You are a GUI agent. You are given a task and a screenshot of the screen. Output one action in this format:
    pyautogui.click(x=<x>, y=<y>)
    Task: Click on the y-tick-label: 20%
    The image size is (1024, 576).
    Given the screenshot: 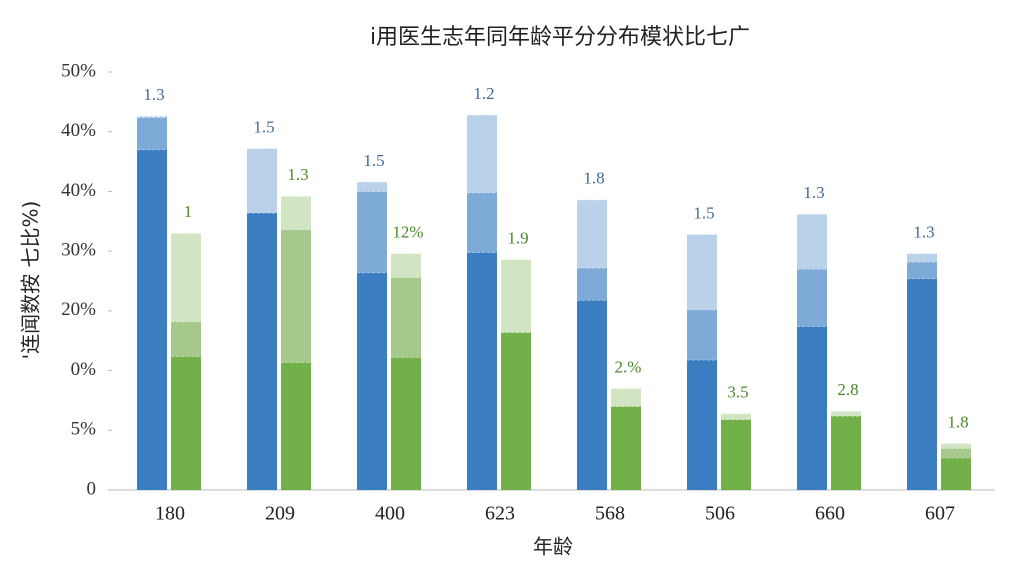 What is the action you would take?
    pyautogui.click(x=78, y=309)
    